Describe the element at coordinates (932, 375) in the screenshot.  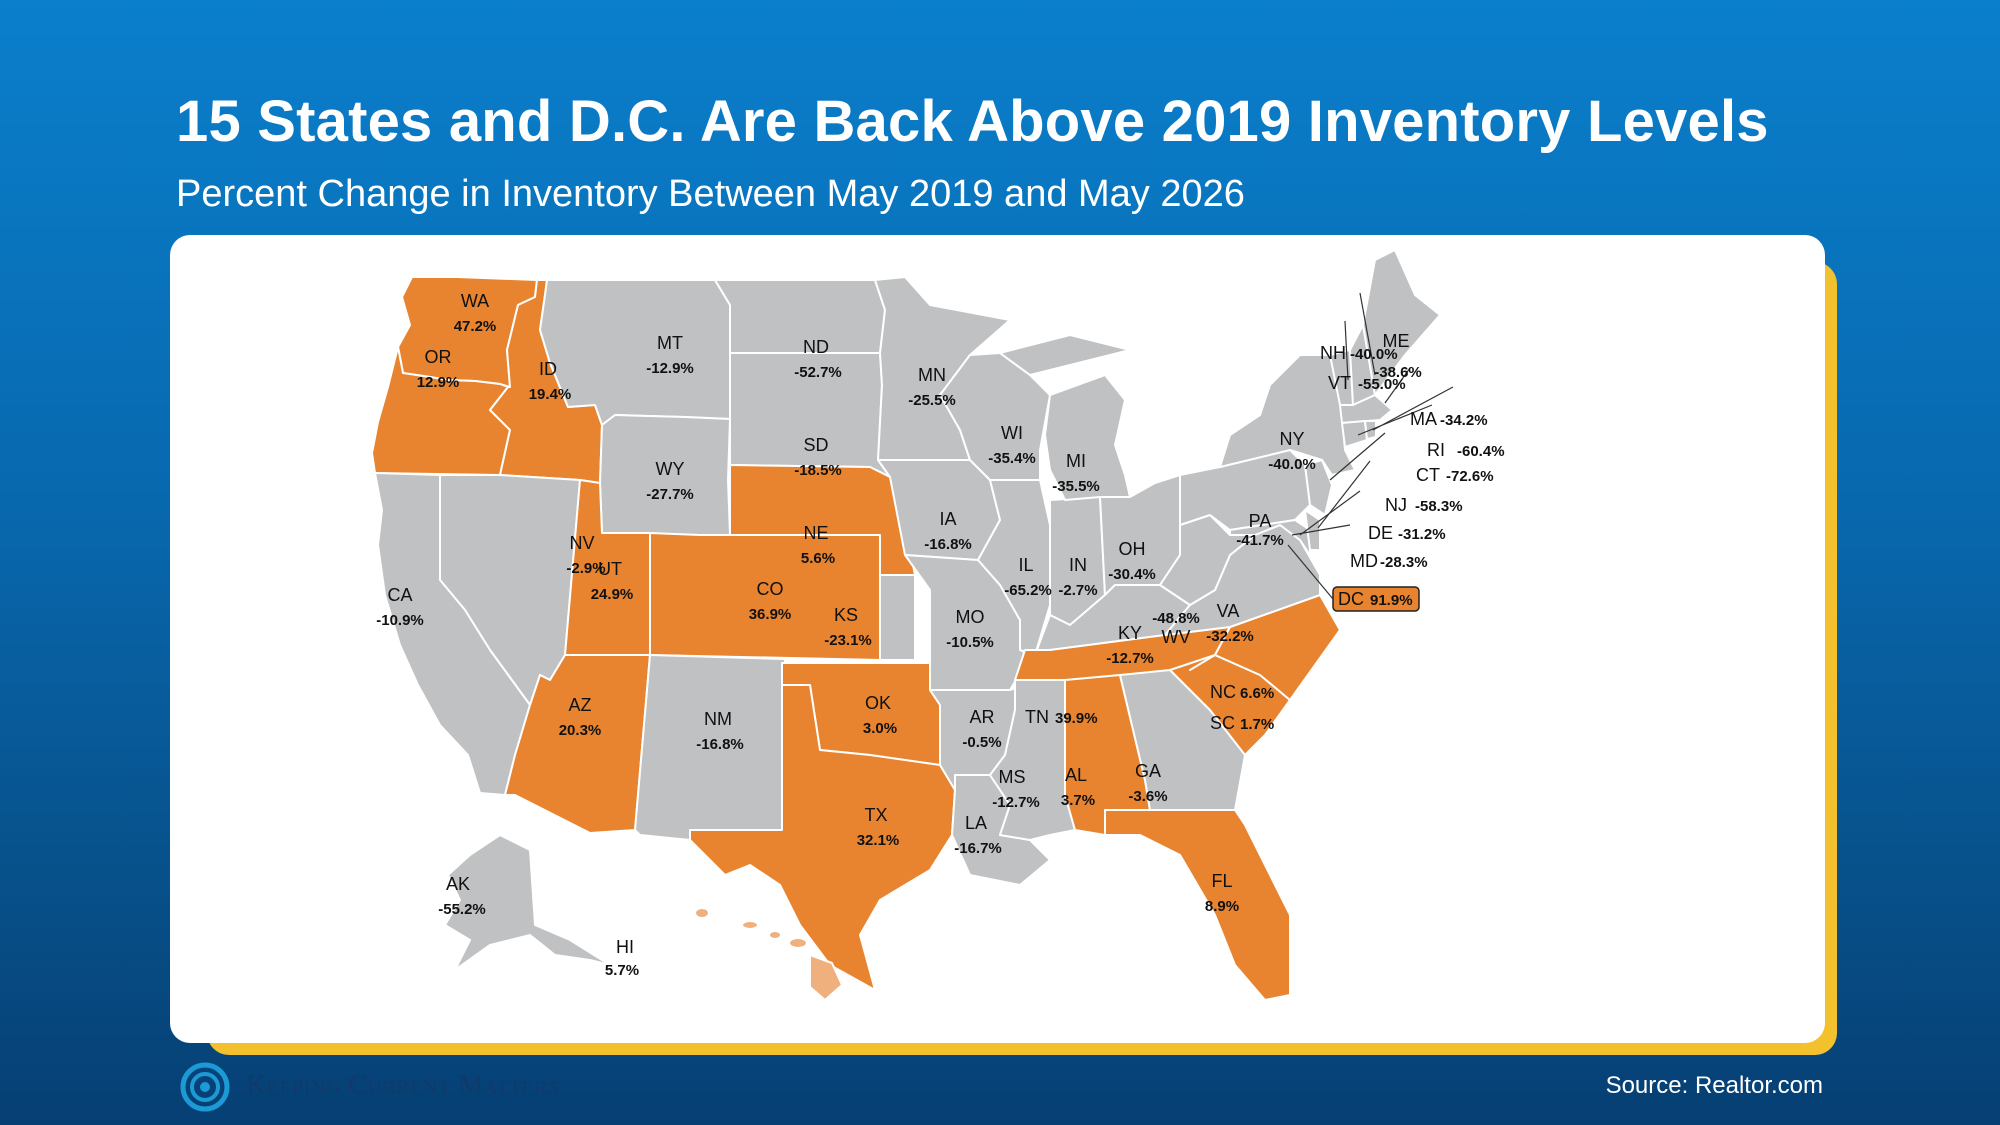
I see `state-label-mn: MN` at that location.